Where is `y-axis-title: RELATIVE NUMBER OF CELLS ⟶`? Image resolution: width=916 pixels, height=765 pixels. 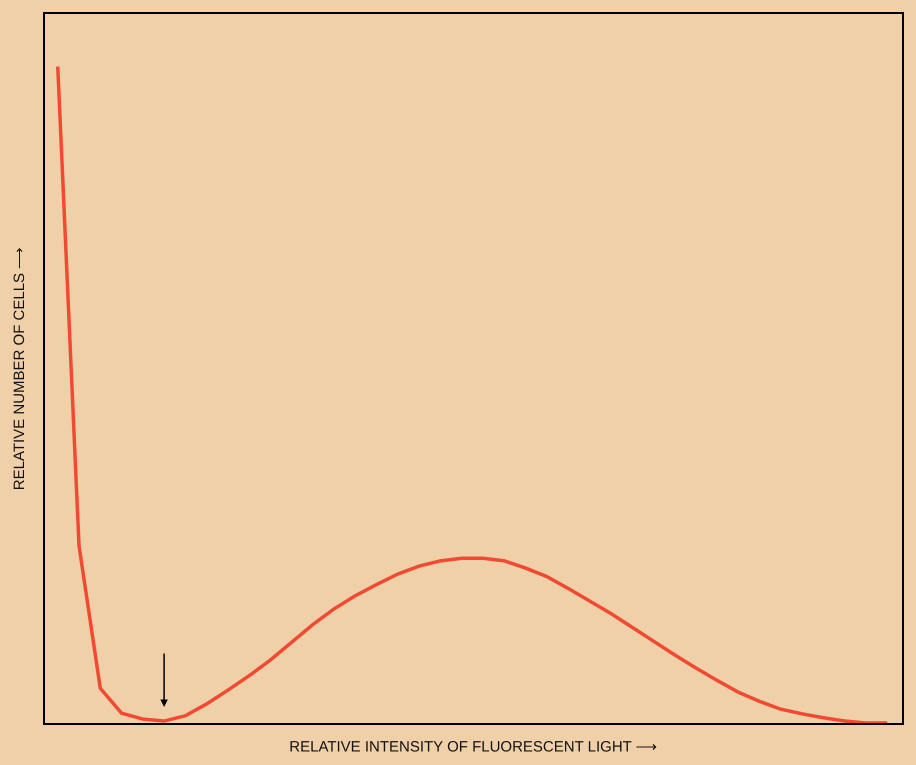 y-axis-title: RELATIVE NUMBER OF CELLS ⟶ is located at coordinates (19, 368).